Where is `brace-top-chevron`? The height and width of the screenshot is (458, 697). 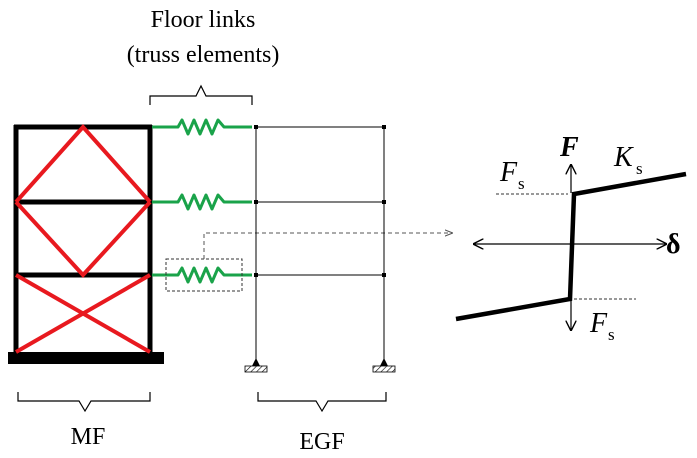
brace-top-chevron is located at coordinates (83, 163).